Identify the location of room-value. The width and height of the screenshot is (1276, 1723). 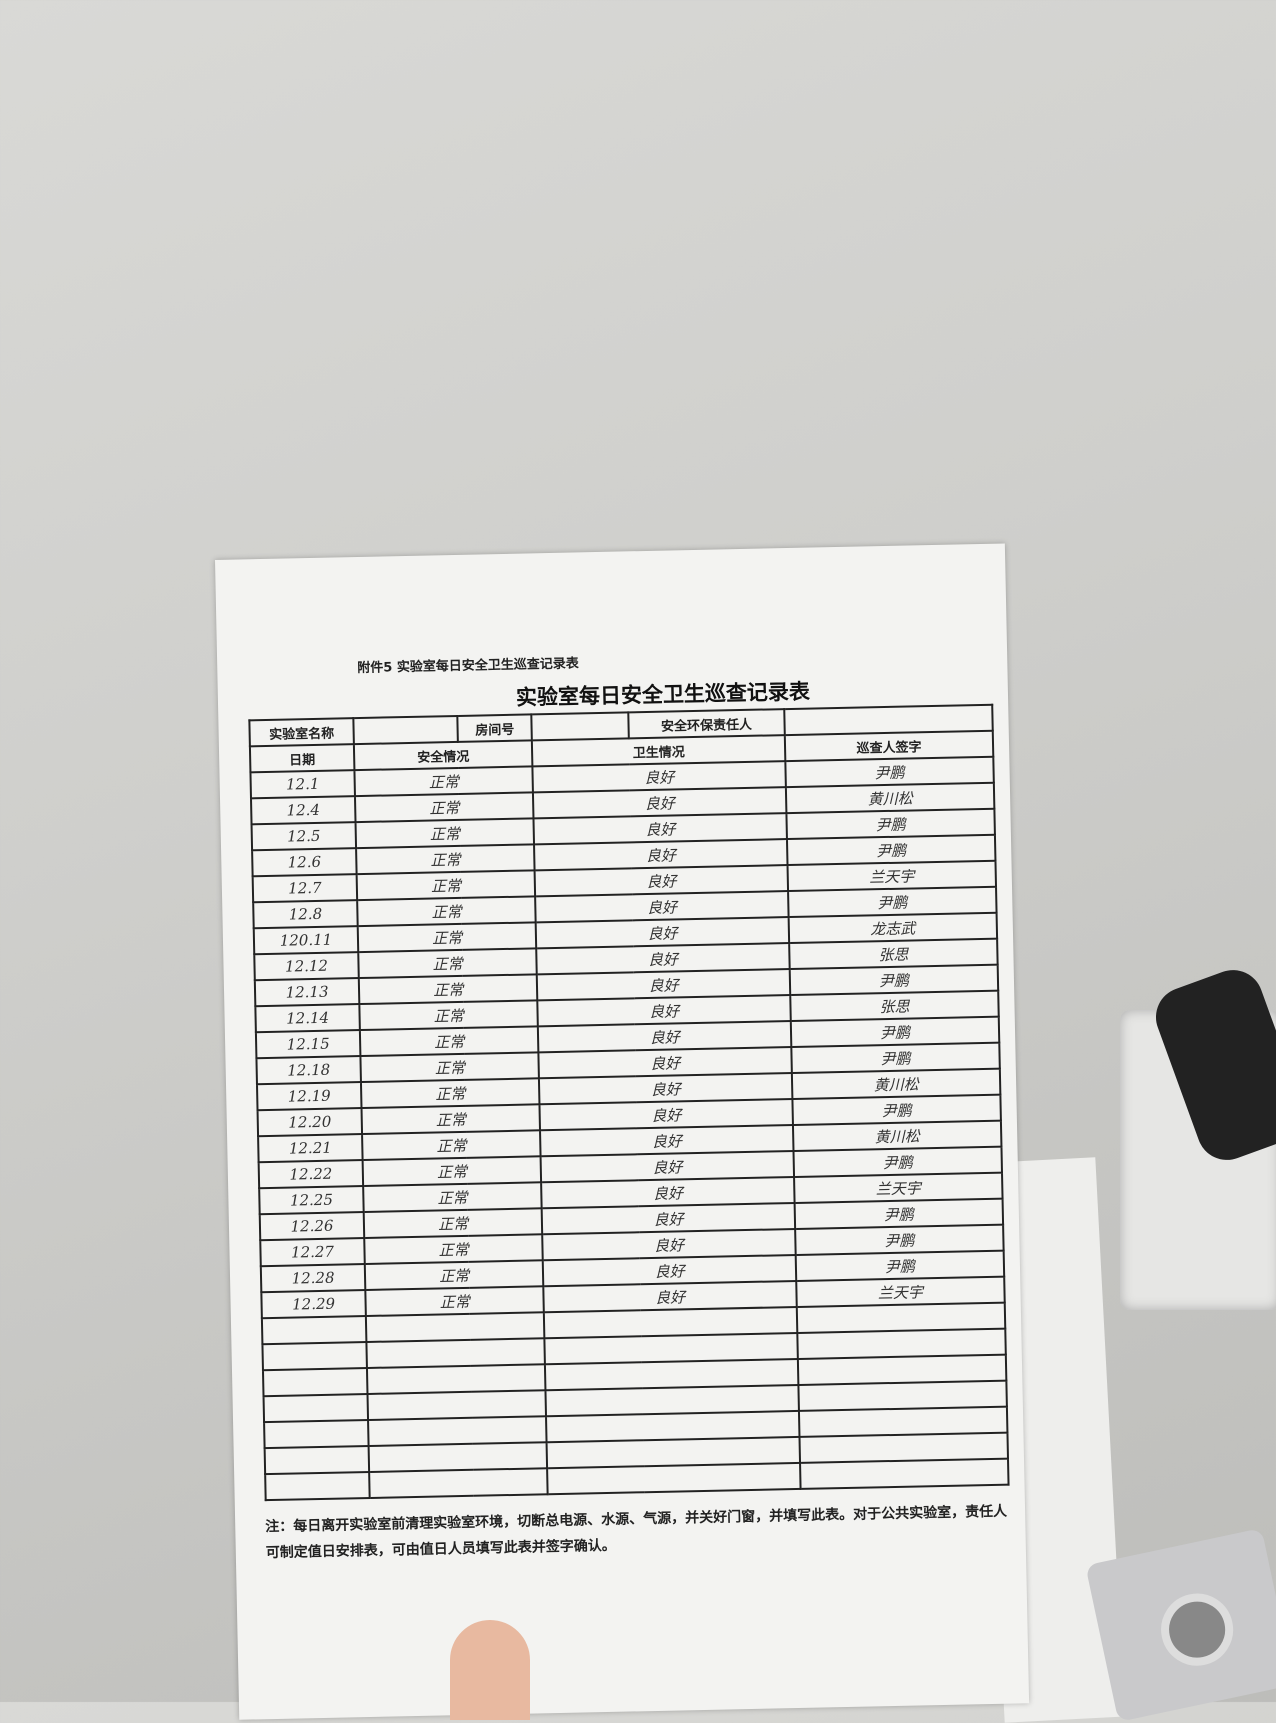
(580, 726).